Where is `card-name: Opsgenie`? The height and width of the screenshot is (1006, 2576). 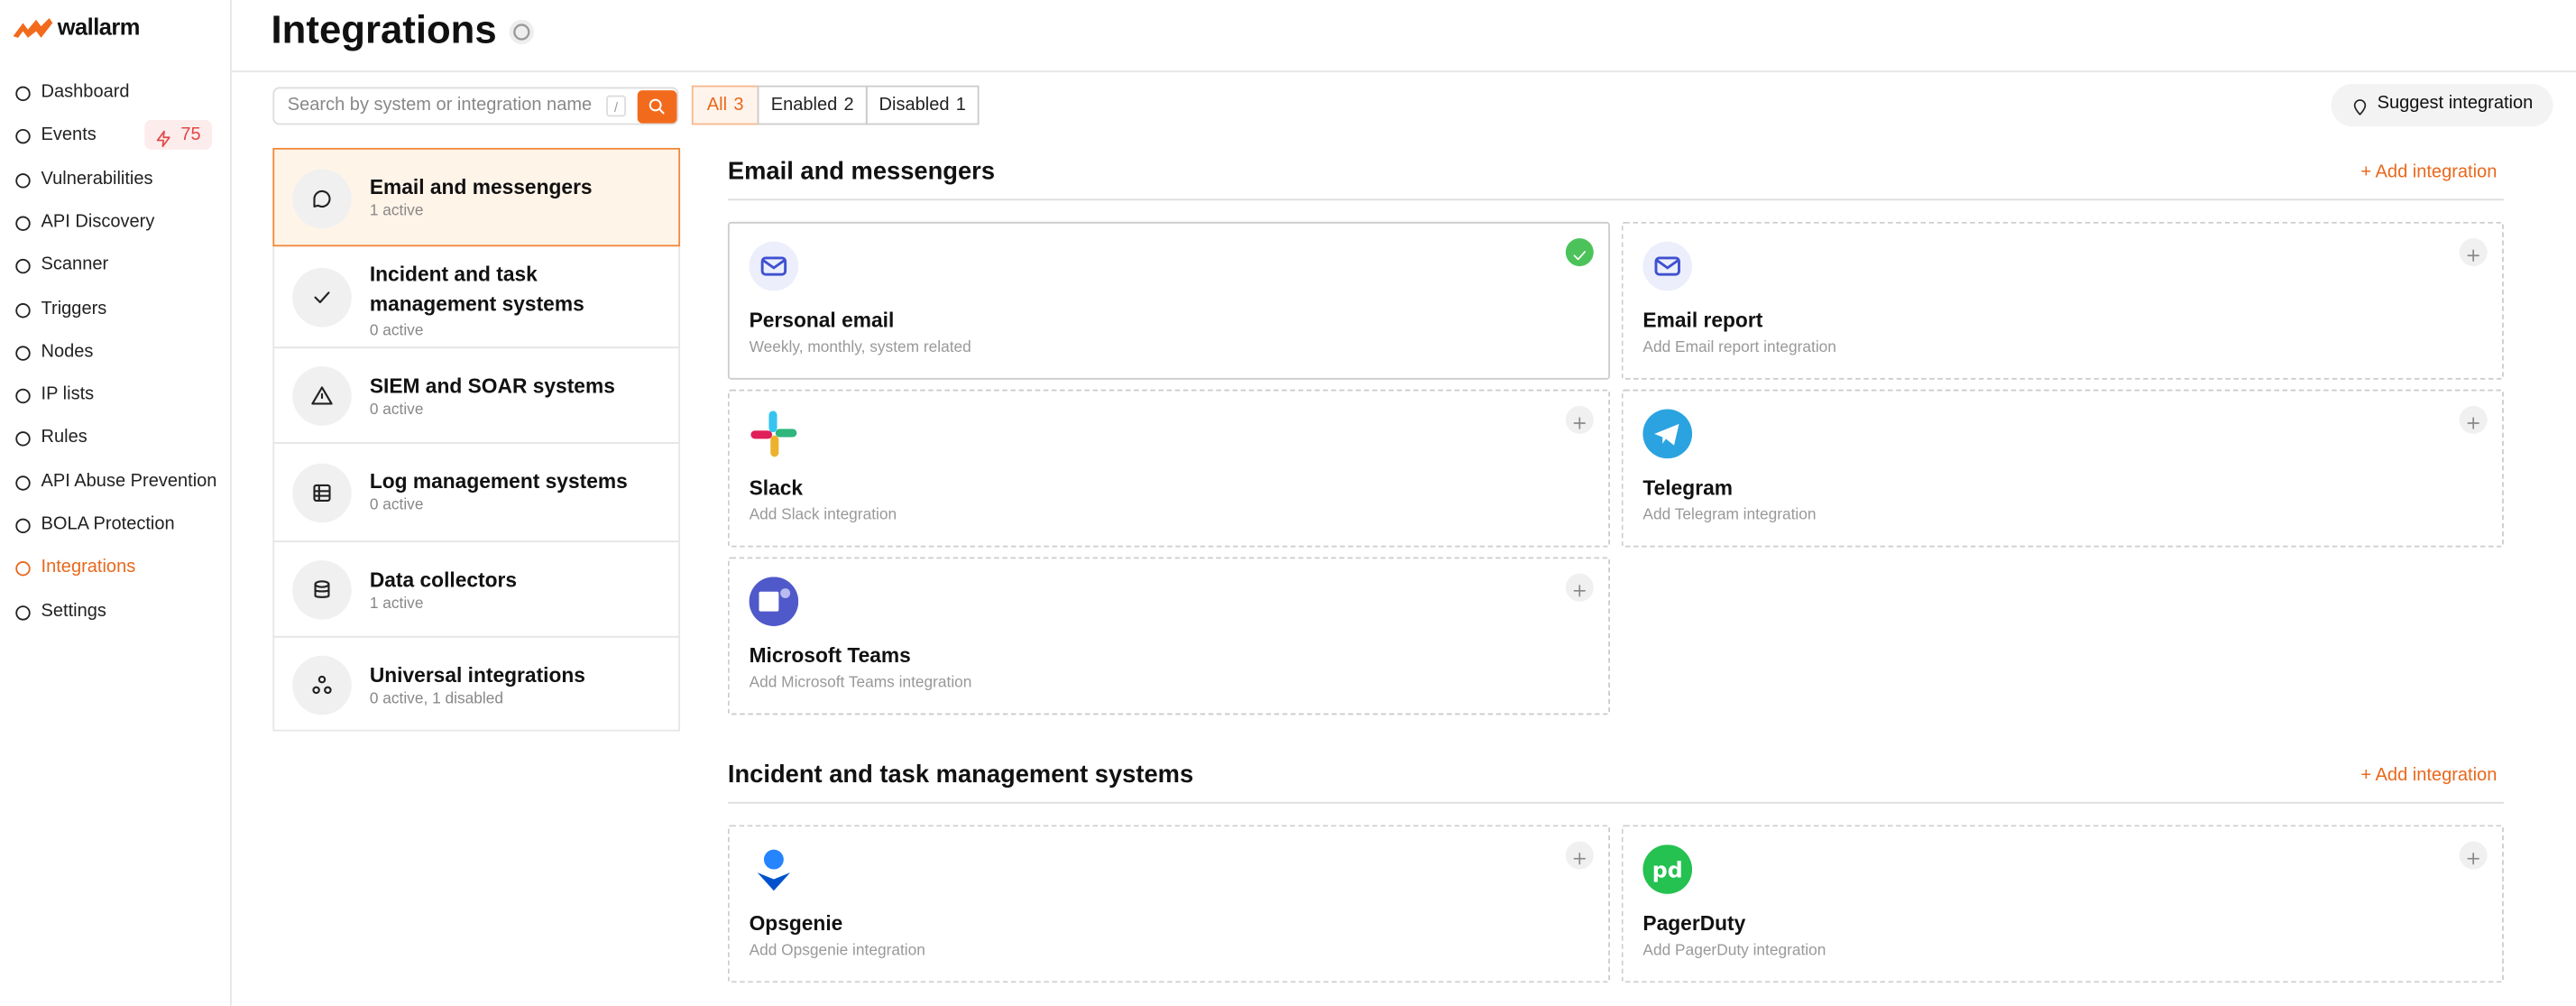 card-name: Opsgenie is located at coordinates (796, 923).